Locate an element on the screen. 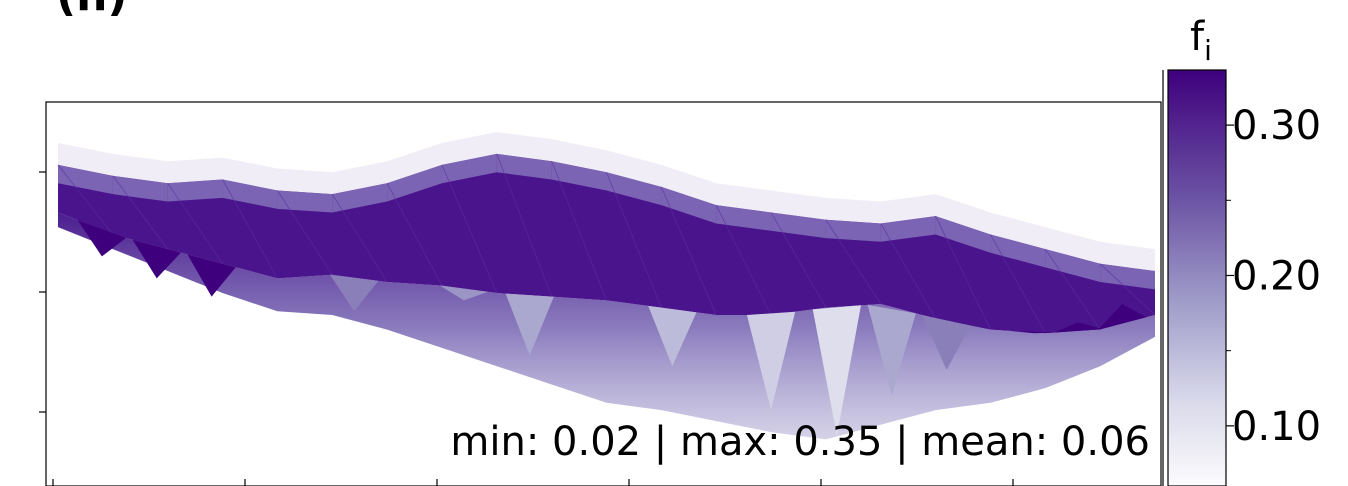 The image size is (1348, 486). colorbar-tick-label: 0.20 is located at coordinates (1276, 276).